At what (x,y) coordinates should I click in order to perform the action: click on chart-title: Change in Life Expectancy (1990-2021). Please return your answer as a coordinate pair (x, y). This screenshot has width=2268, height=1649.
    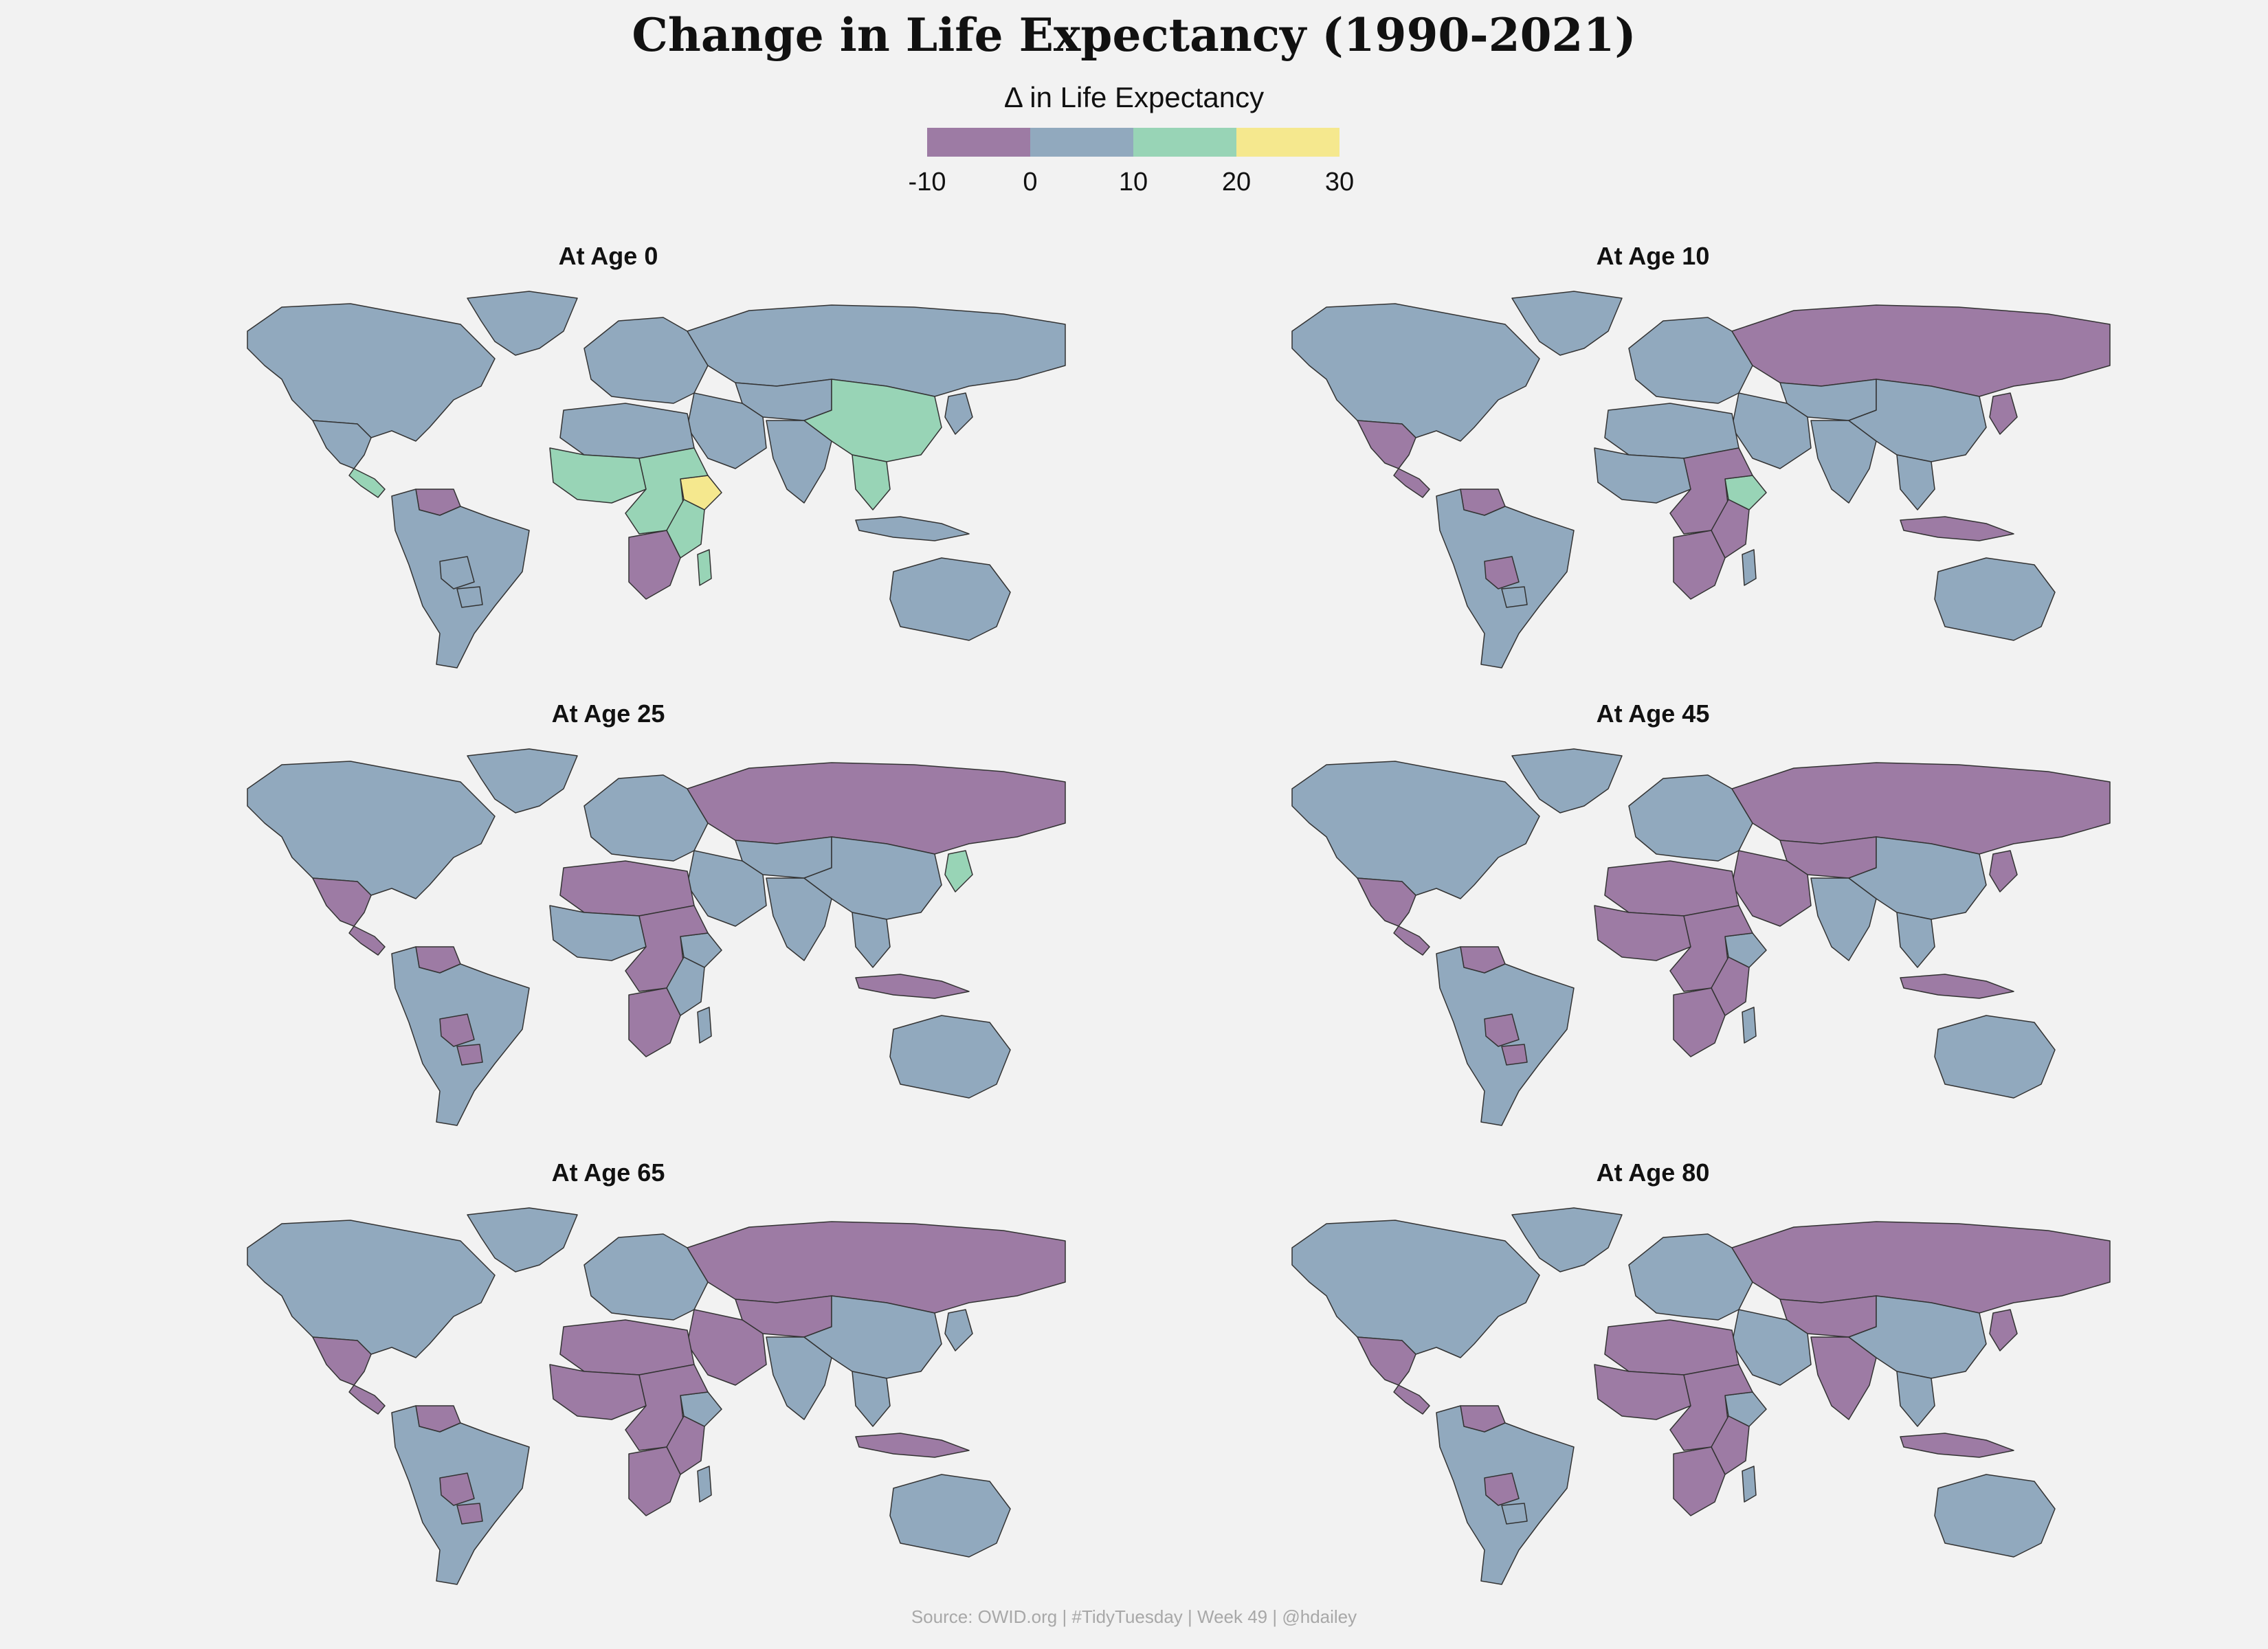
    Looking at the image, I should click on (1134, 35).